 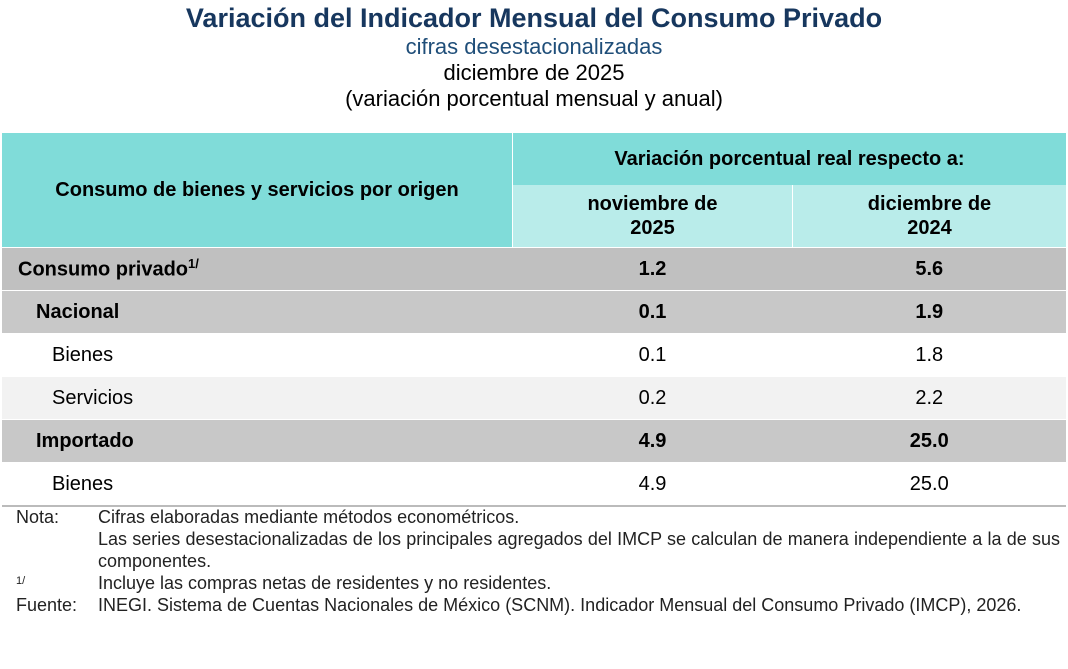 I want to click on row-label: Importado, so click(x=257, y=441).